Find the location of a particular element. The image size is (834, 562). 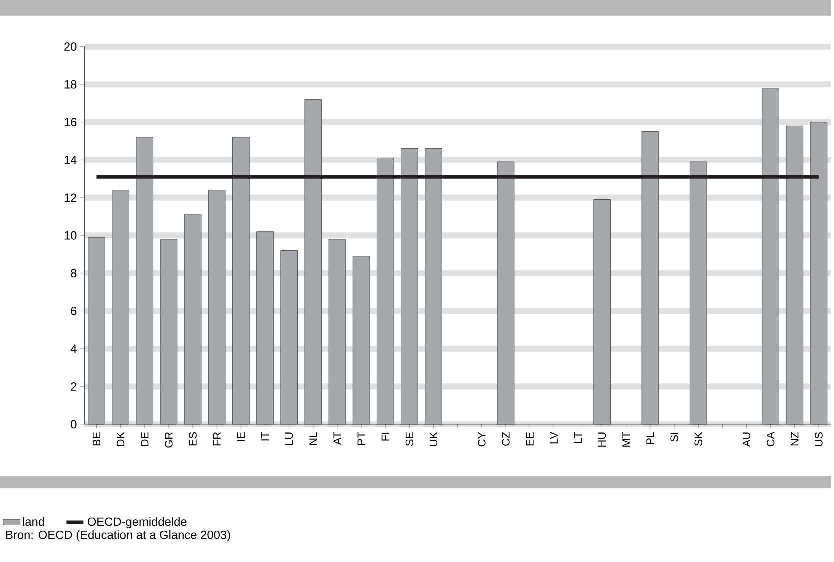

x-tick-label: LV is located at coordinates (554, 438).